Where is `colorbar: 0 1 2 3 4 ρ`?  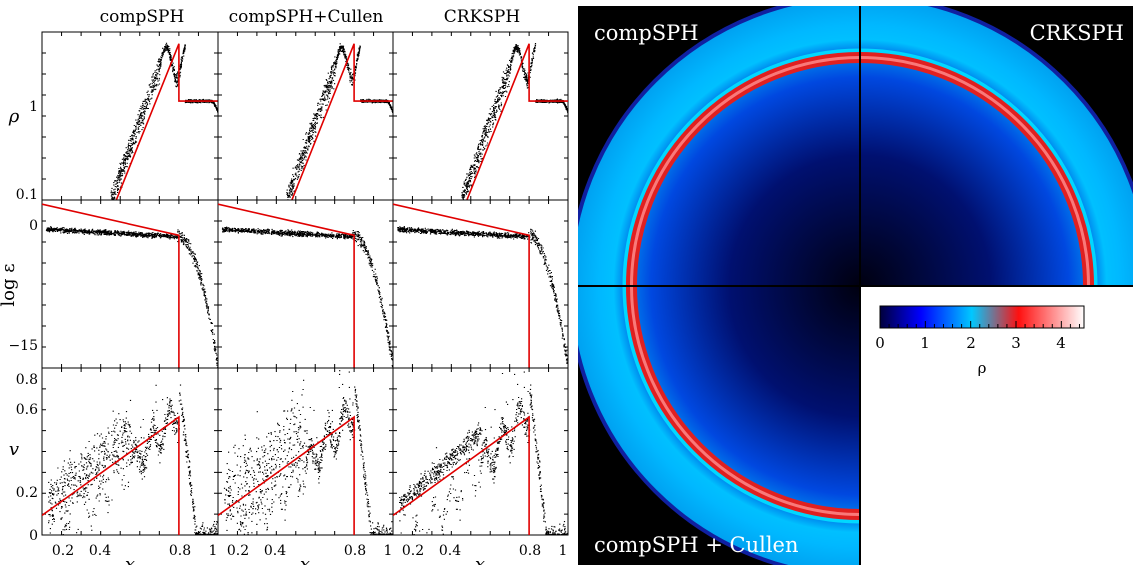 colorbar: 0 1 2 3 4 ρ is located at coordinates (980, 341).